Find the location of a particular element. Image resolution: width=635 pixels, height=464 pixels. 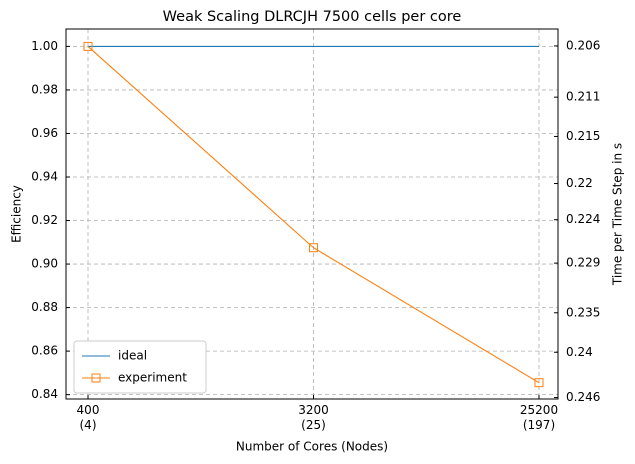

x-tick-label: 400 (4) is located at coordinates (88, 417).